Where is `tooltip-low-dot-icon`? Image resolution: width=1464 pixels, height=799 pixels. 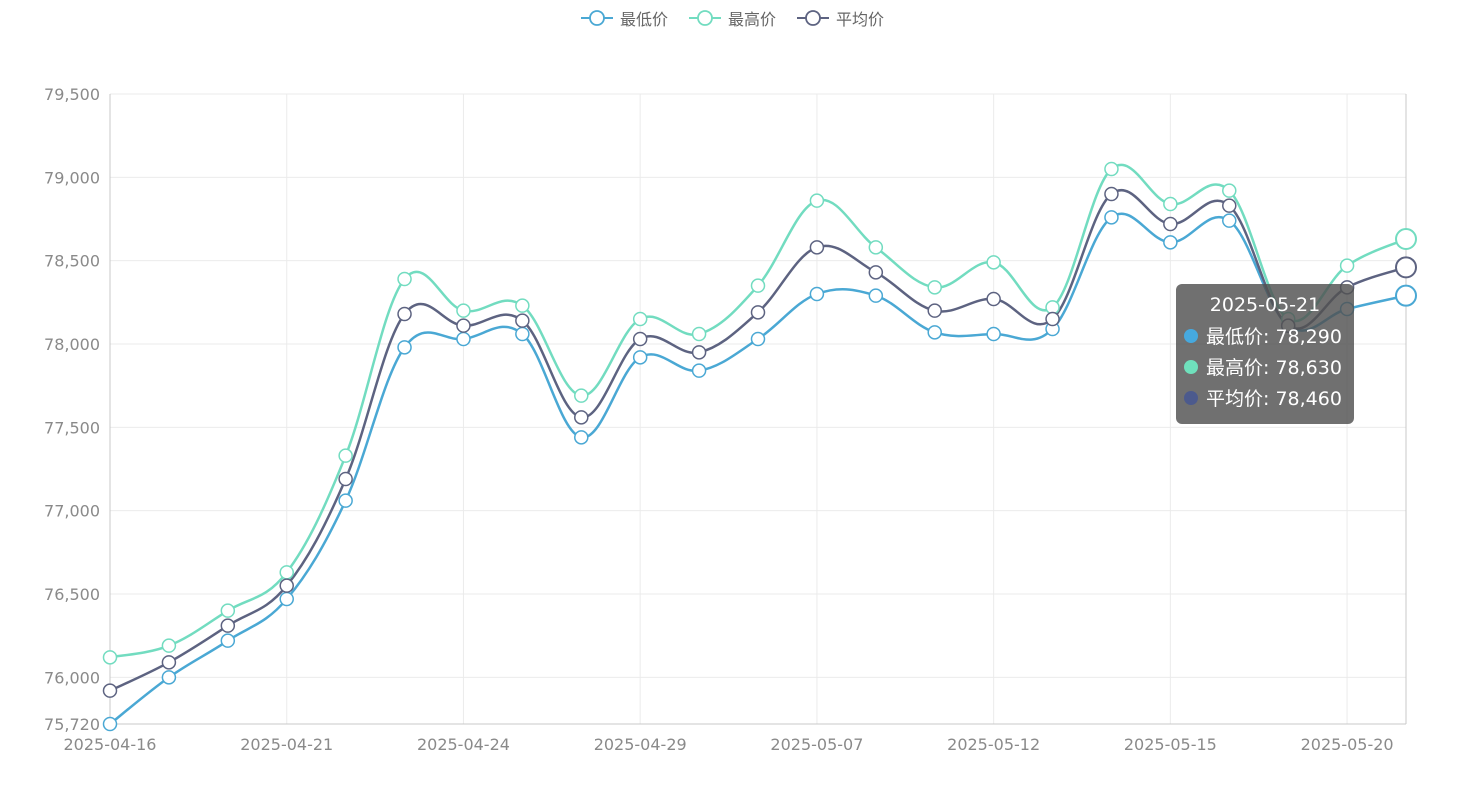 tooltip-low-dot-icon is located at coordinates (1191, 335).